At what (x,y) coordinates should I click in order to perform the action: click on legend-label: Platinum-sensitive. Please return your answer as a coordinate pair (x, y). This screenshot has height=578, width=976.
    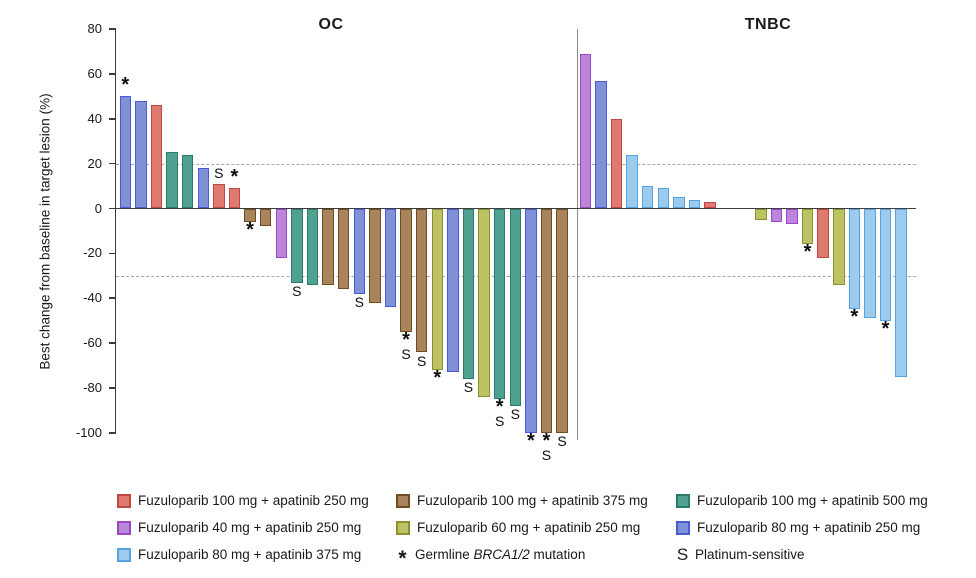
    Looking at the image, I should click on (750, 554).